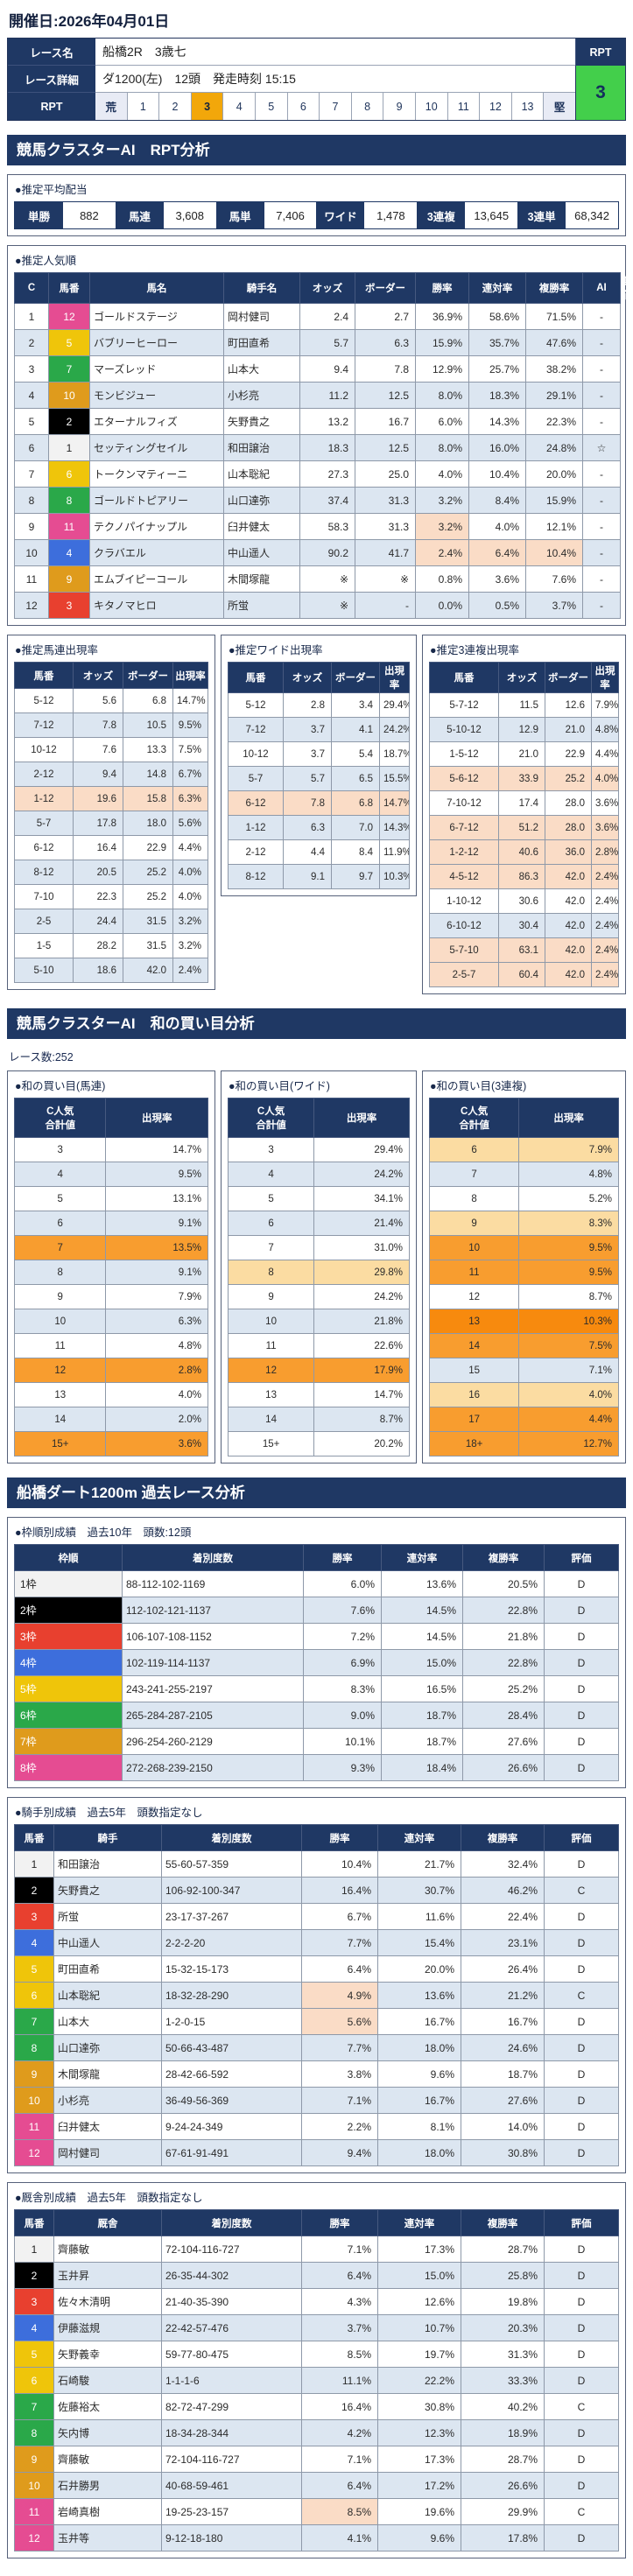  Describe the element at coordinates (339, 2380) in the screenshot. I see `cell: 11.1%` at that location.